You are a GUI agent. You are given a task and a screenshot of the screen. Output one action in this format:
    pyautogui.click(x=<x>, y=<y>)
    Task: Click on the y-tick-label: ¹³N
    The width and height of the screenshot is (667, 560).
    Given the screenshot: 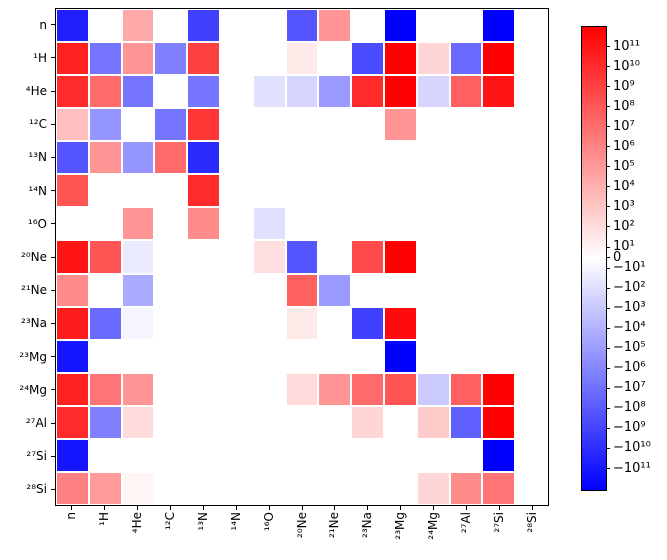 What is the action you would take?
    pyautogui.click(x=37, y=157)
    